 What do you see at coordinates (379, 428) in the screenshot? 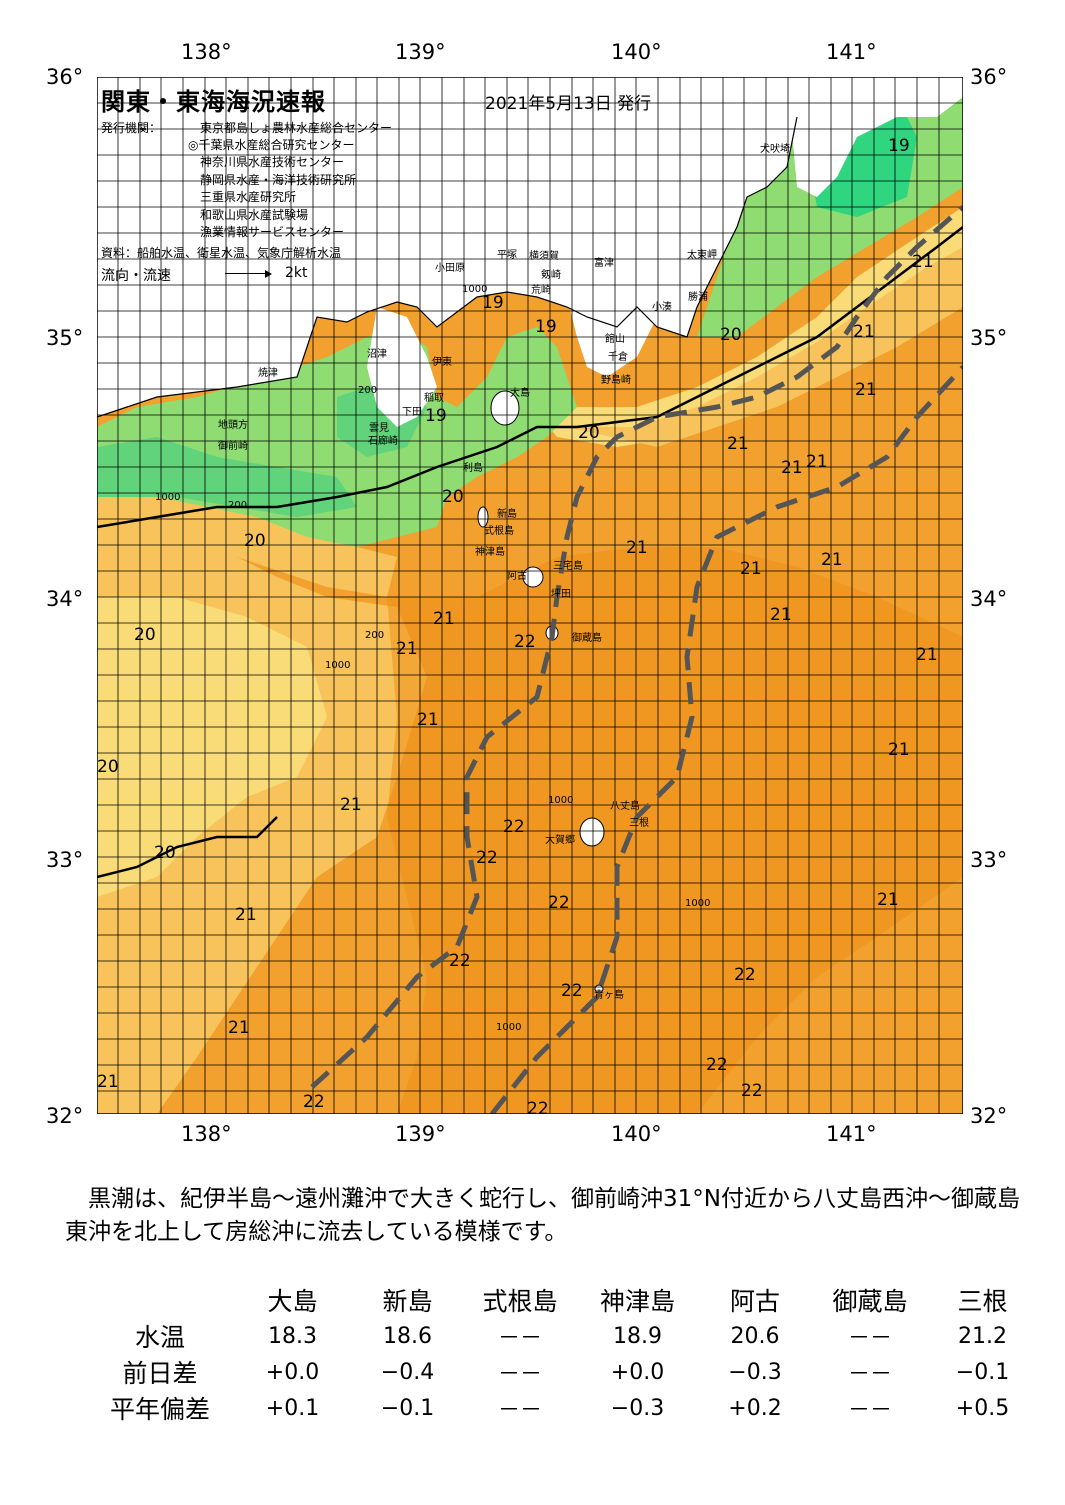
I see `place-label: 雲見` at bounding box center [379, 428].